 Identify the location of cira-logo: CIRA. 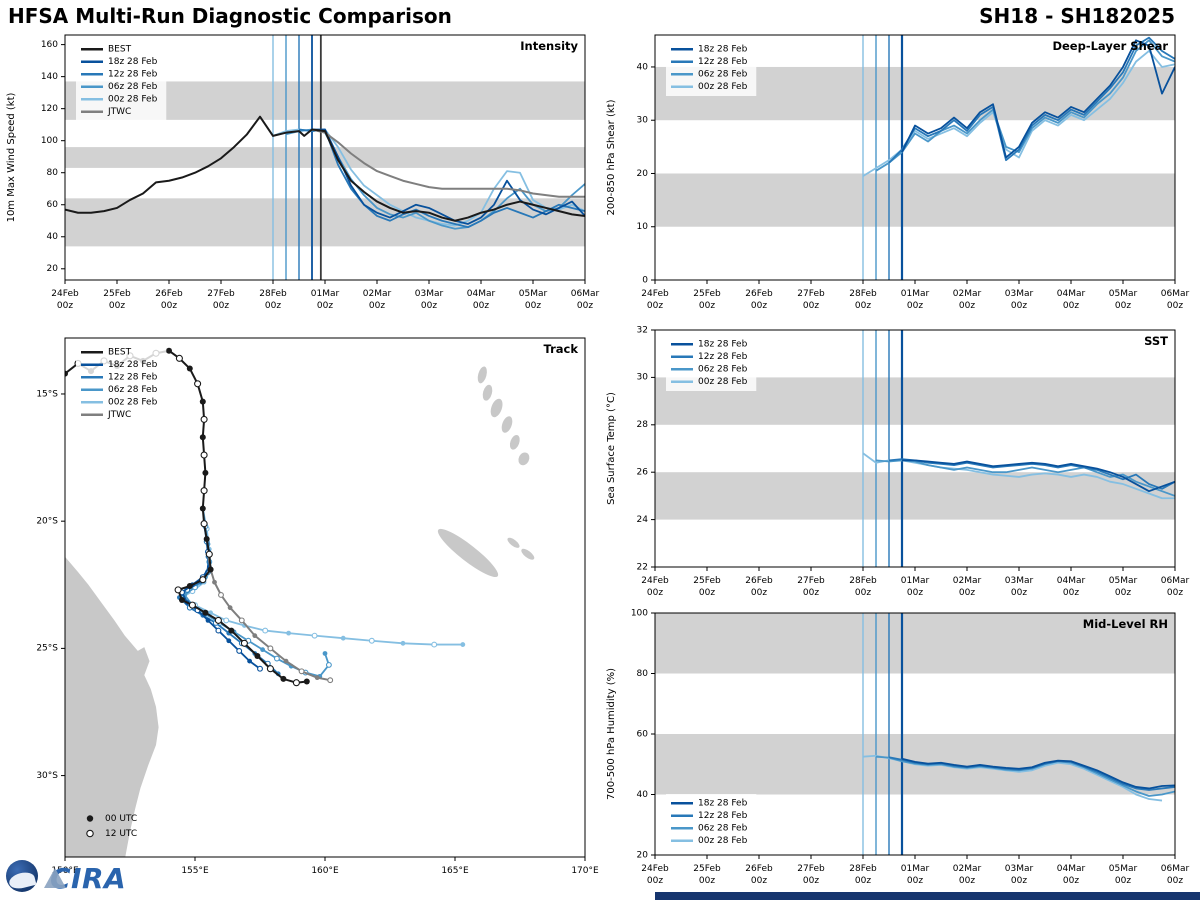
(85, 878).